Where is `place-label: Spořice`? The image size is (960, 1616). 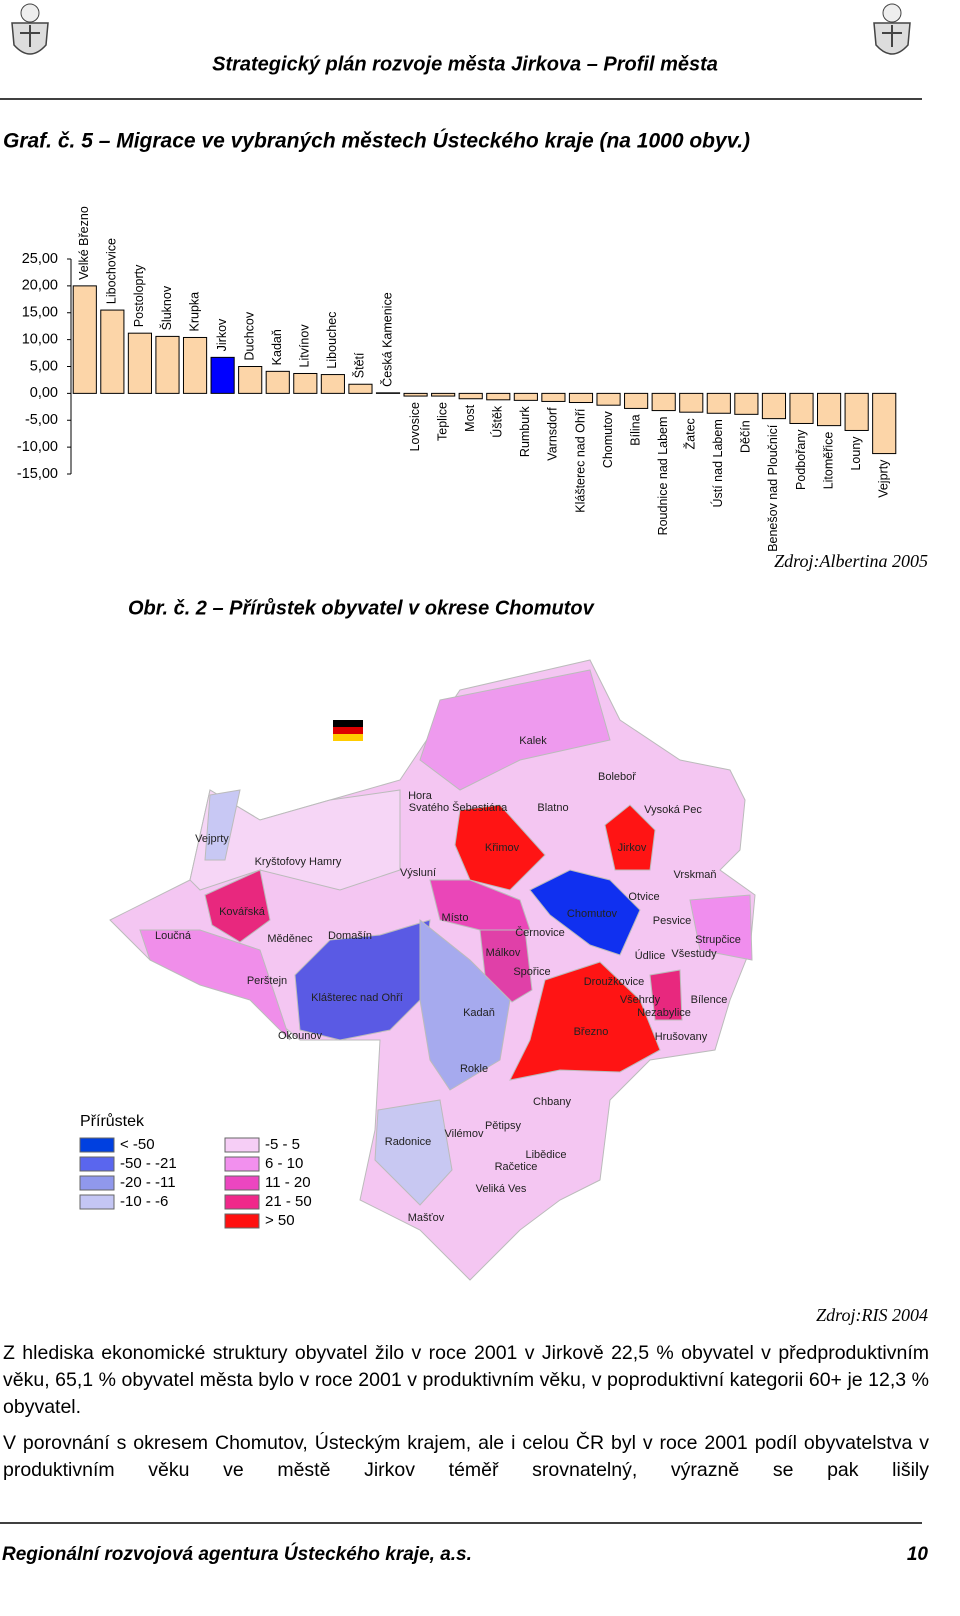 place-label: Spořice is located at coordinates (531, 972).